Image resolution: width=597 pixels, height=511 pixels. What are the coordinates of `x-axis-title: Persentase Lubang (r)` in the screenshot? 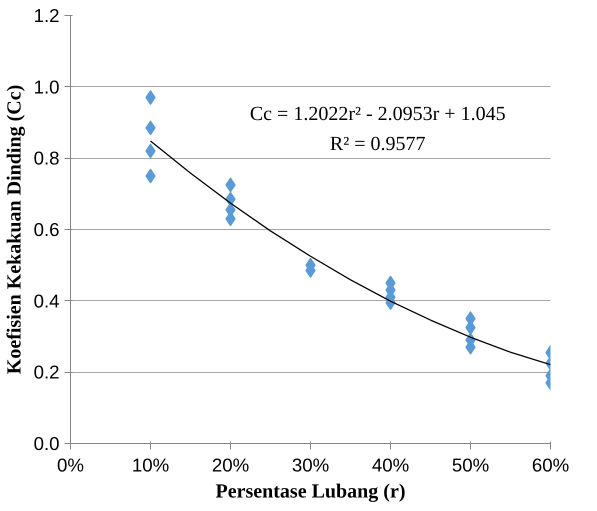 It's located at (311, 491).